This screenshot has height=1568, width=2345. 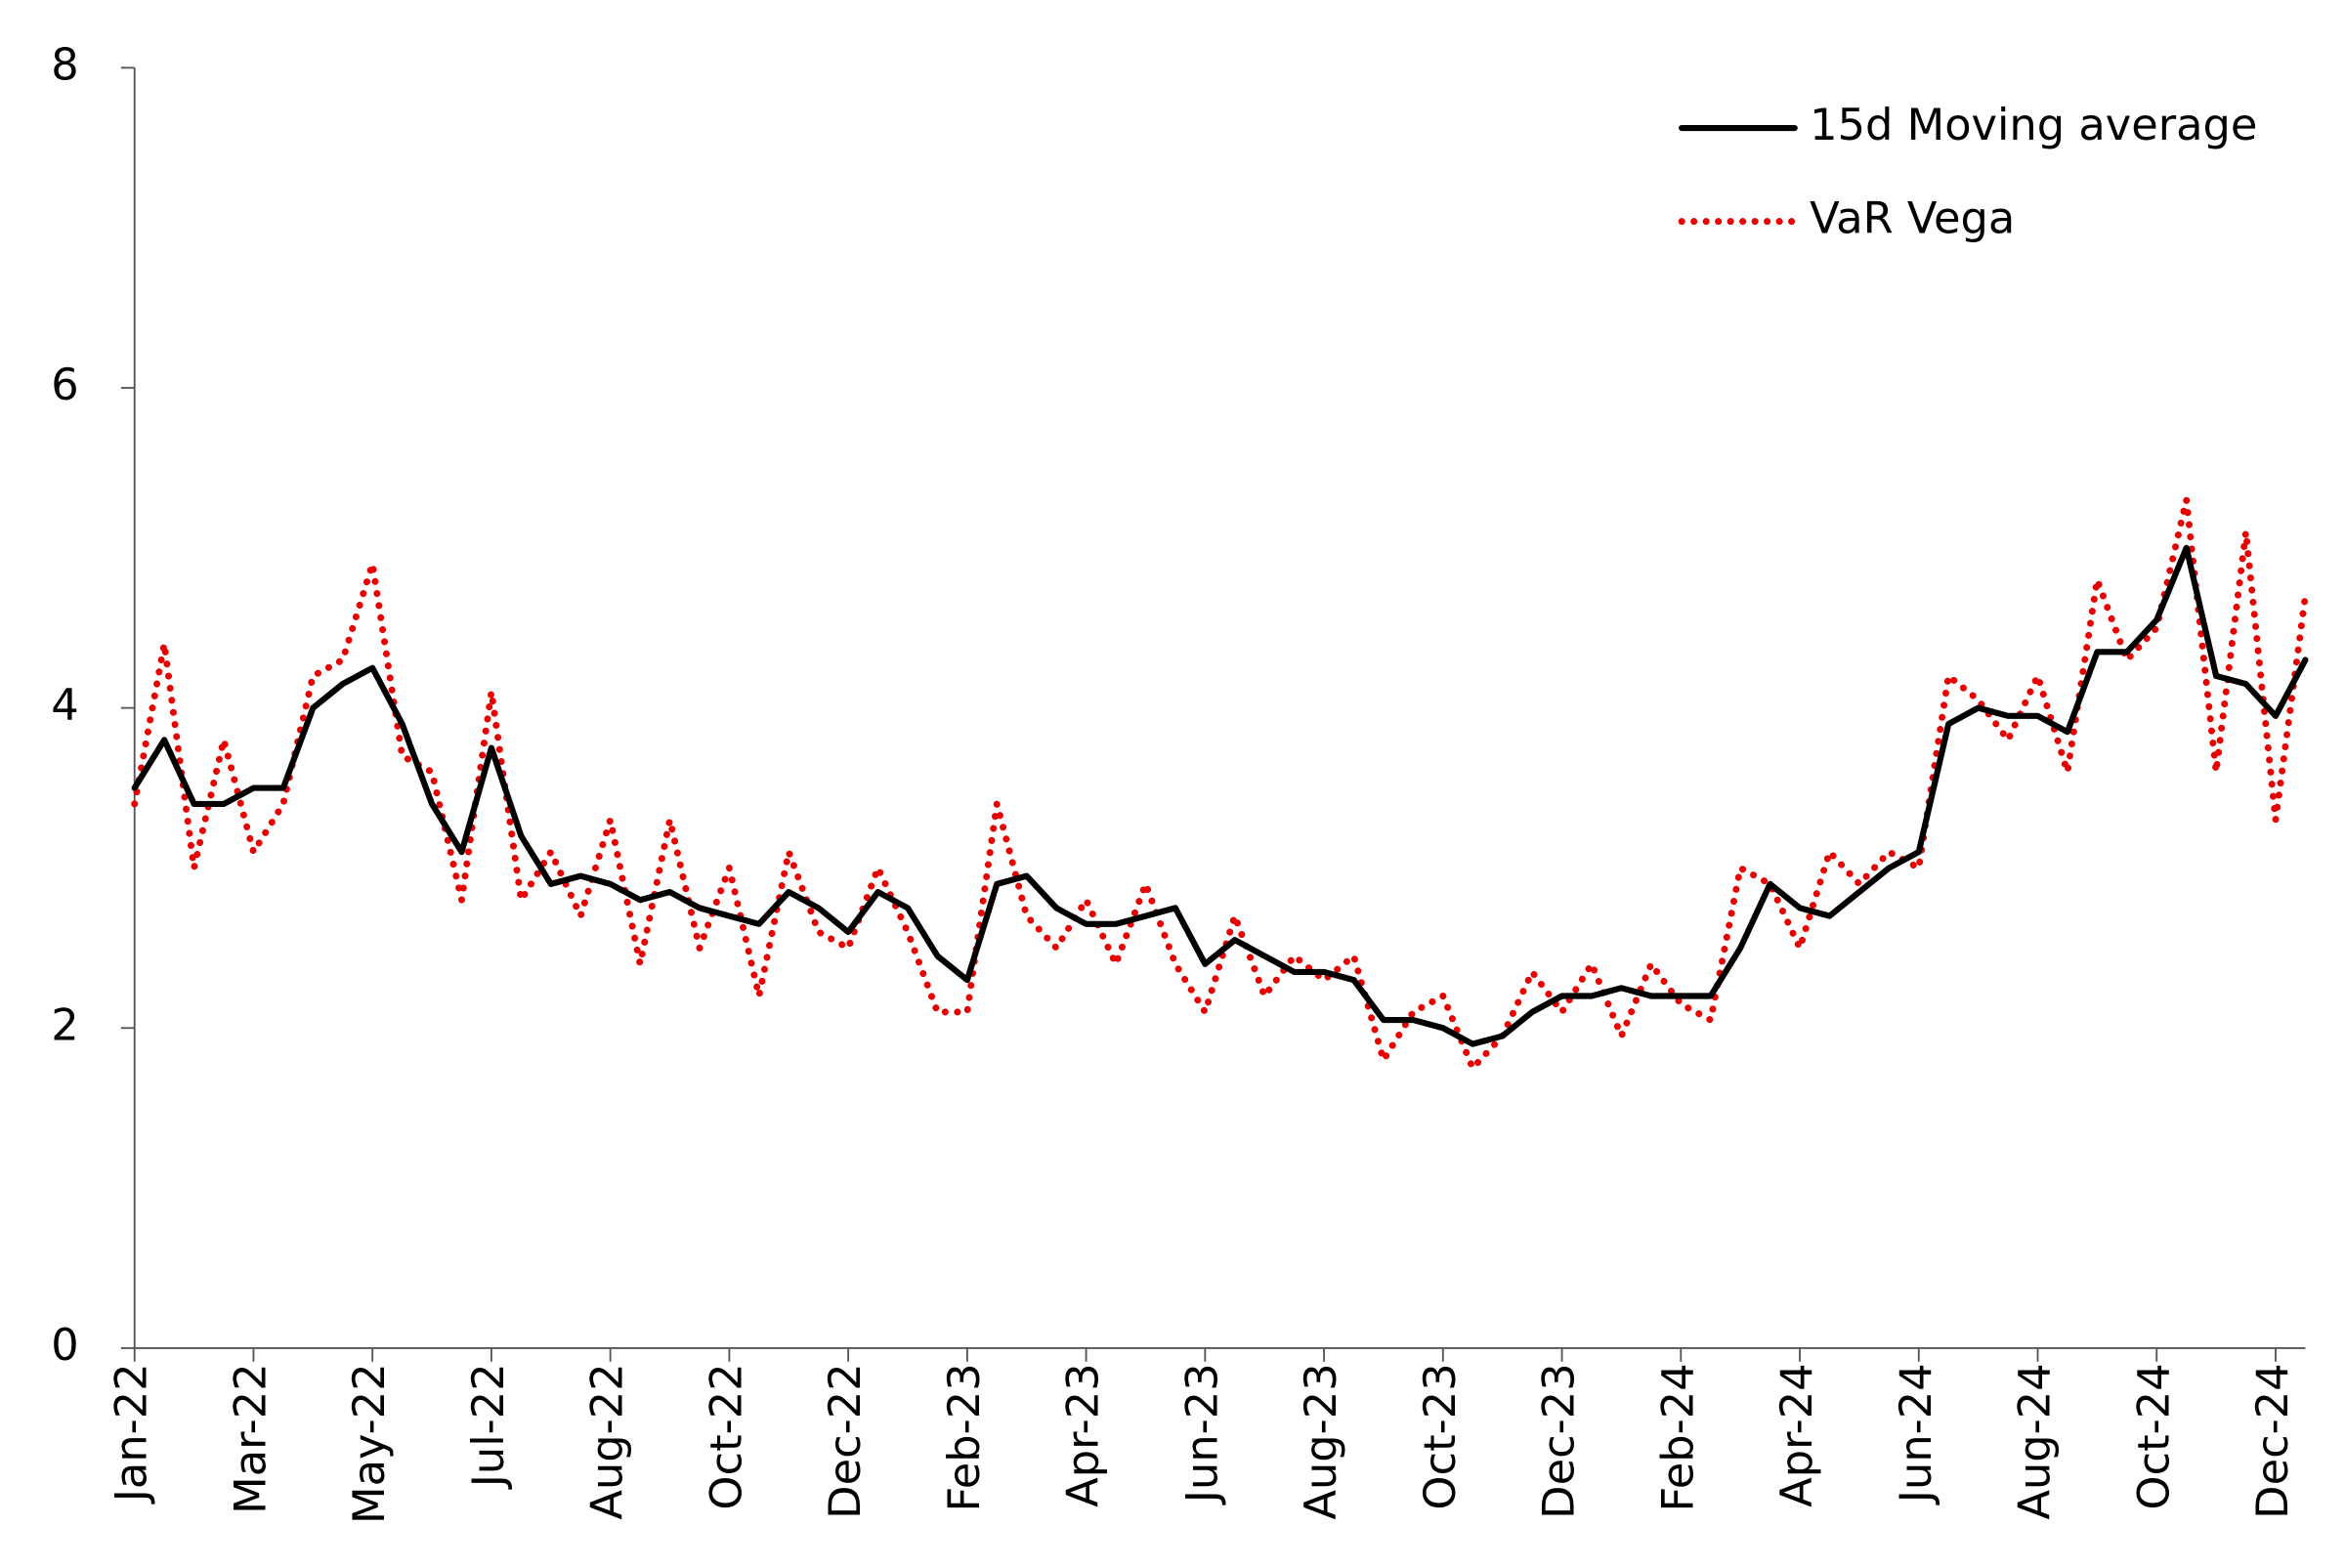 What do you see at coordinates (607, 1441) in the screenshot?
I see `x-tick-label: Aug-22` at bounding box center [607, 1441].